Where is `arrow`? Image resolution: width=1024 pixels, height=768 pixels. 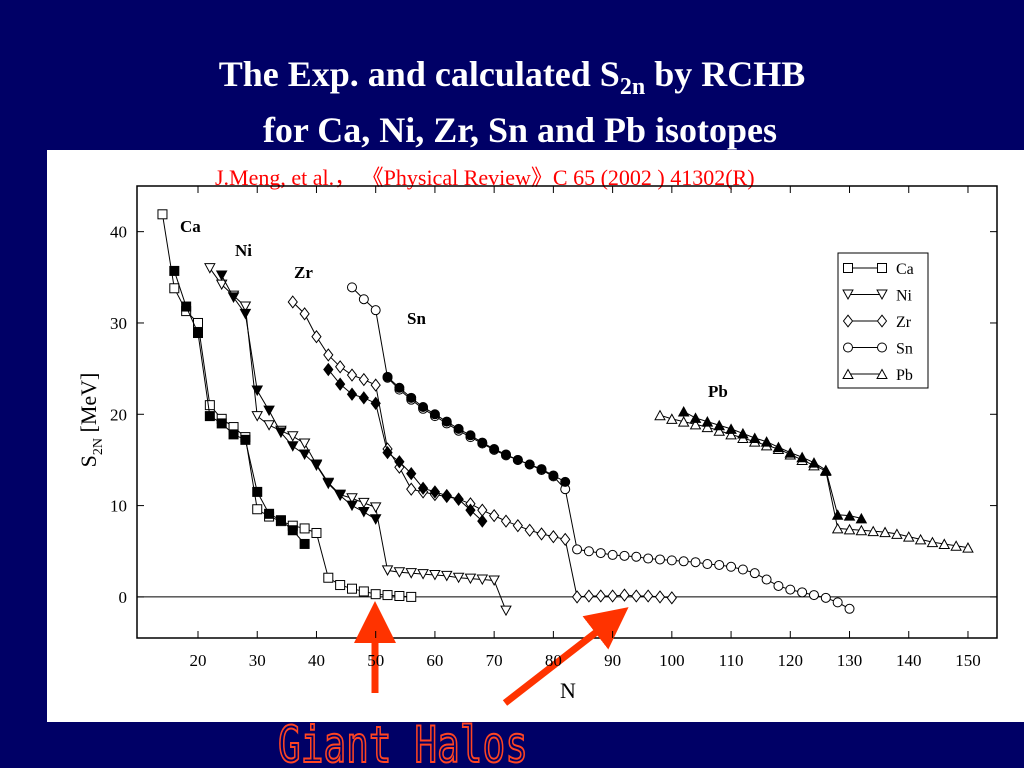
arrow is located at coordinates (565, 656).